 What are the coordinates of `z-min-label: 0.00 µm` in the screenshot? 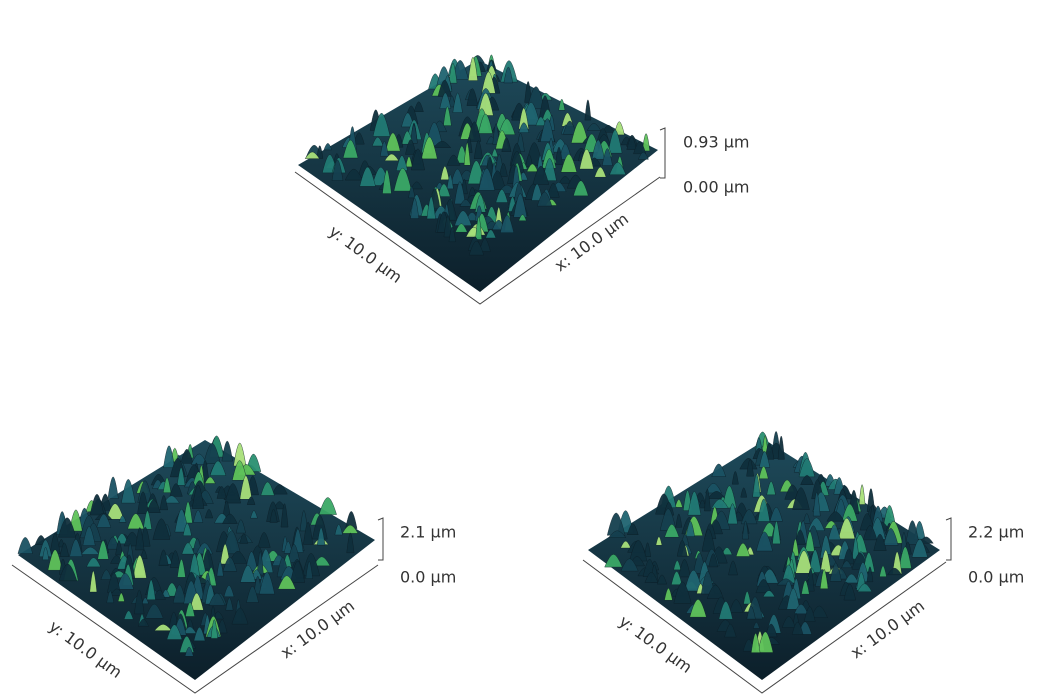 It's located at (716, 187).